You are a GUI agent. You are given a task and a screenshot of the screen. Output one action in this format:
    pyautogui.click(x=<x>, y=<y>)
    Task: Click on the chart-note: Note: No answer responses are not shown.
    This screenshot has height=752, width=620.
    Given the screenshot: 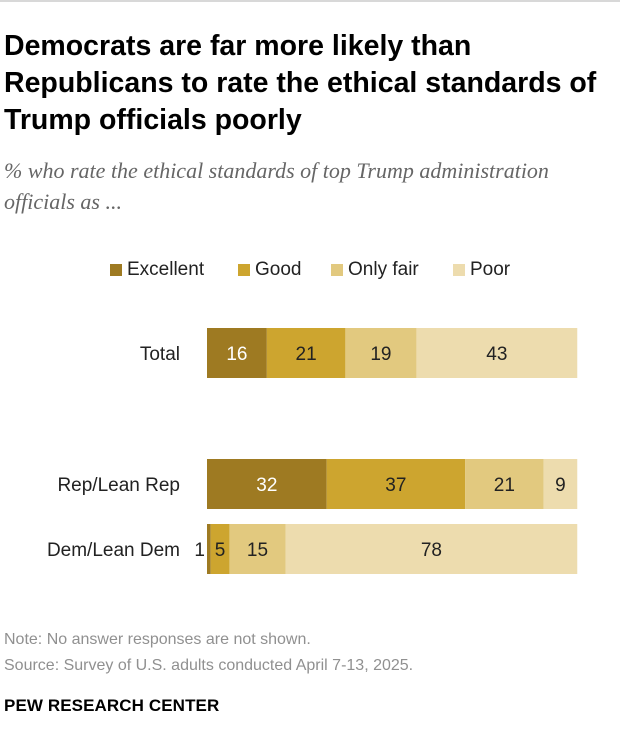 What is the action you would take?
    pyautogui.click(x=157, y=639)
    